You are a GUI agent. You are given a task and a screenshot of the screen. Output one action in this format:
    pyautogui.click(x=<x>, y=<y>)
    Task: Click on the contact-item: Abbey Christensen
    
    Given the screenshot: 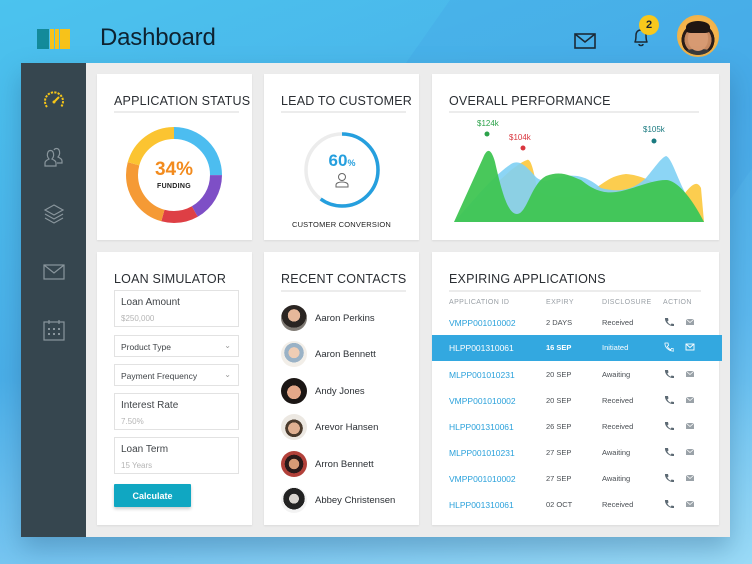 What is the action you would take?
    pyautogui.click(x=338, y=500)
    